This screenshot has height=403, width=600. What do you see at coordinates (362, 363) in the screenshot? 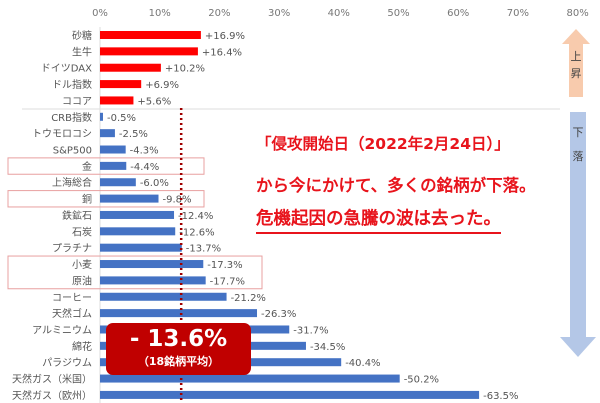
I see `data-label: -40.4%` at bounding box center [362, 363].